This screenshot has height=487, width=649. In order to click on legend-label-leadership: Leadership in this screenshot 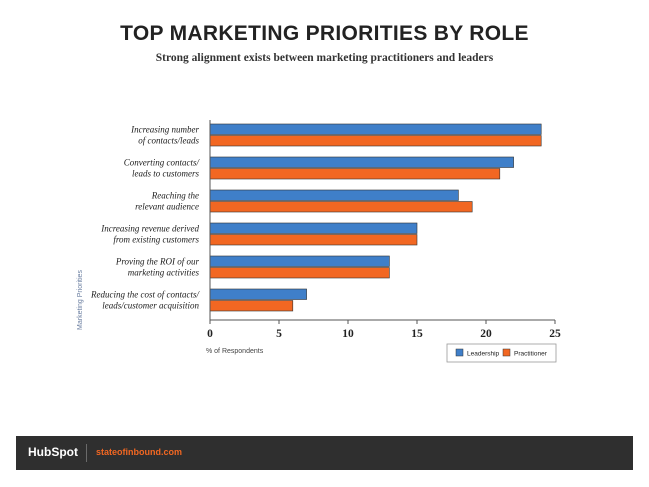, I will do `click(483, 354)`.